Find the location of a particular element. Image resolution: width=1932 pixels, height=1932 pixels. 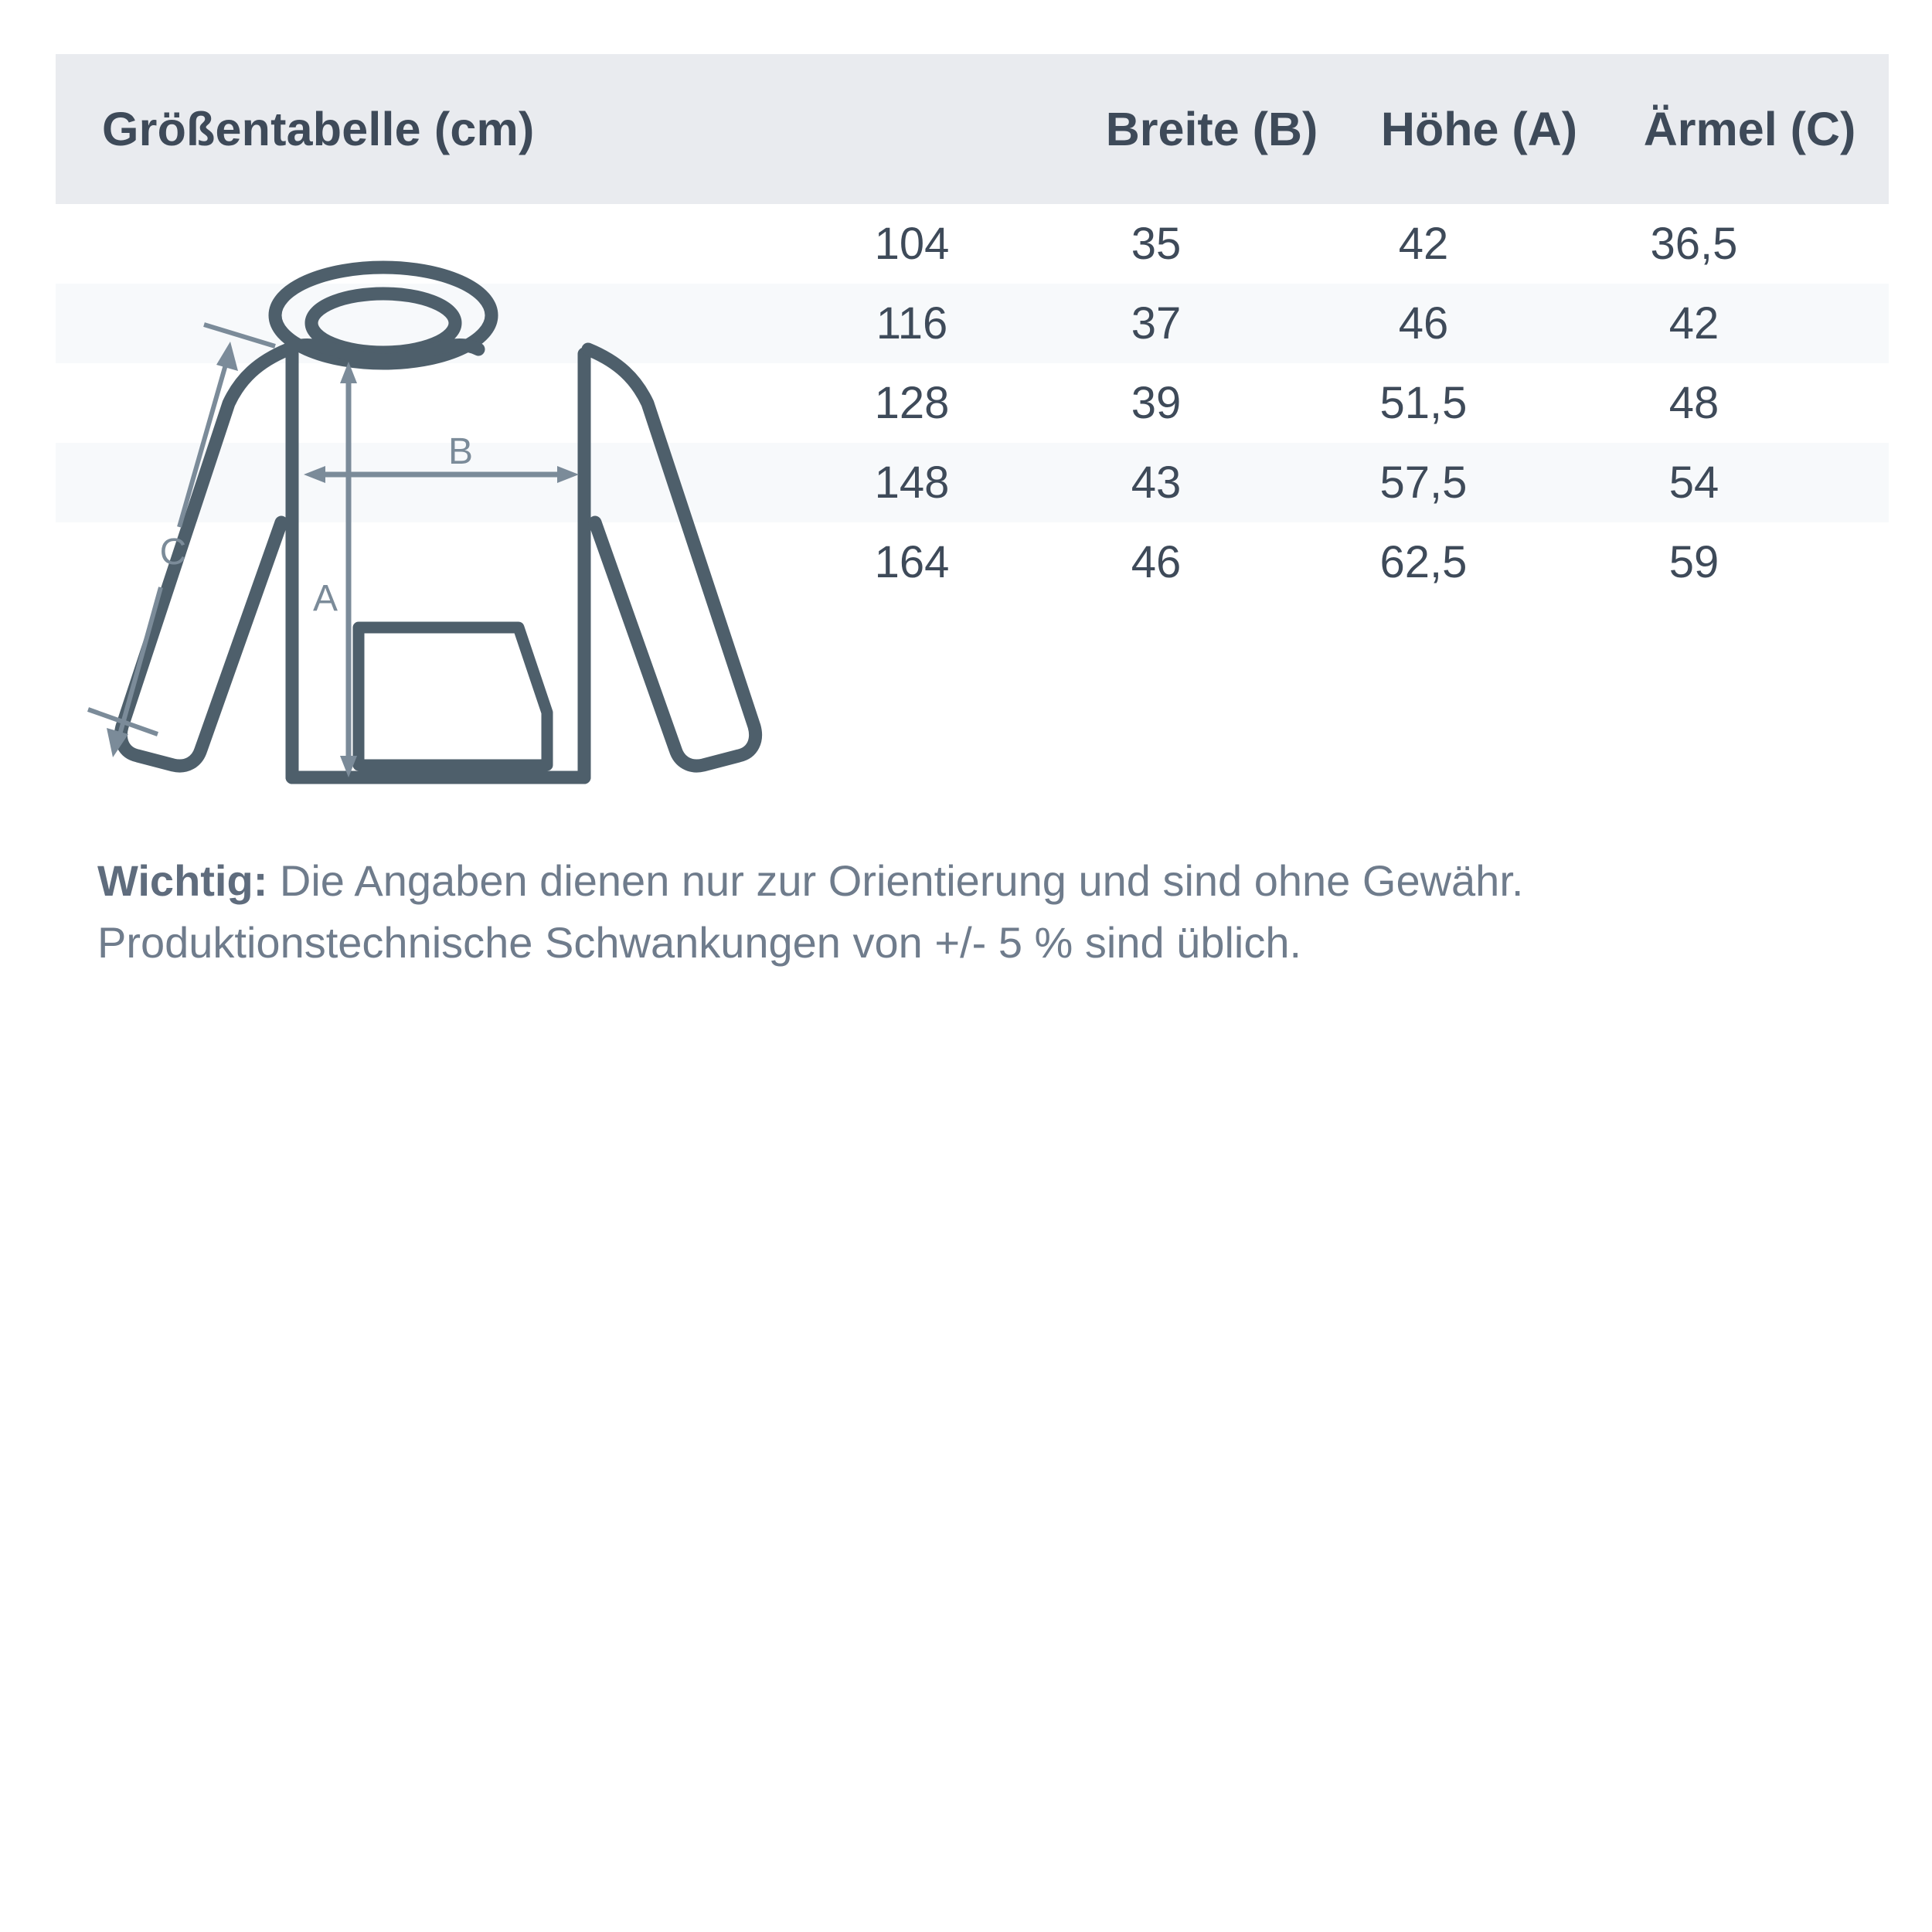

cell-size: 128 is located at coordinates (912, 403).